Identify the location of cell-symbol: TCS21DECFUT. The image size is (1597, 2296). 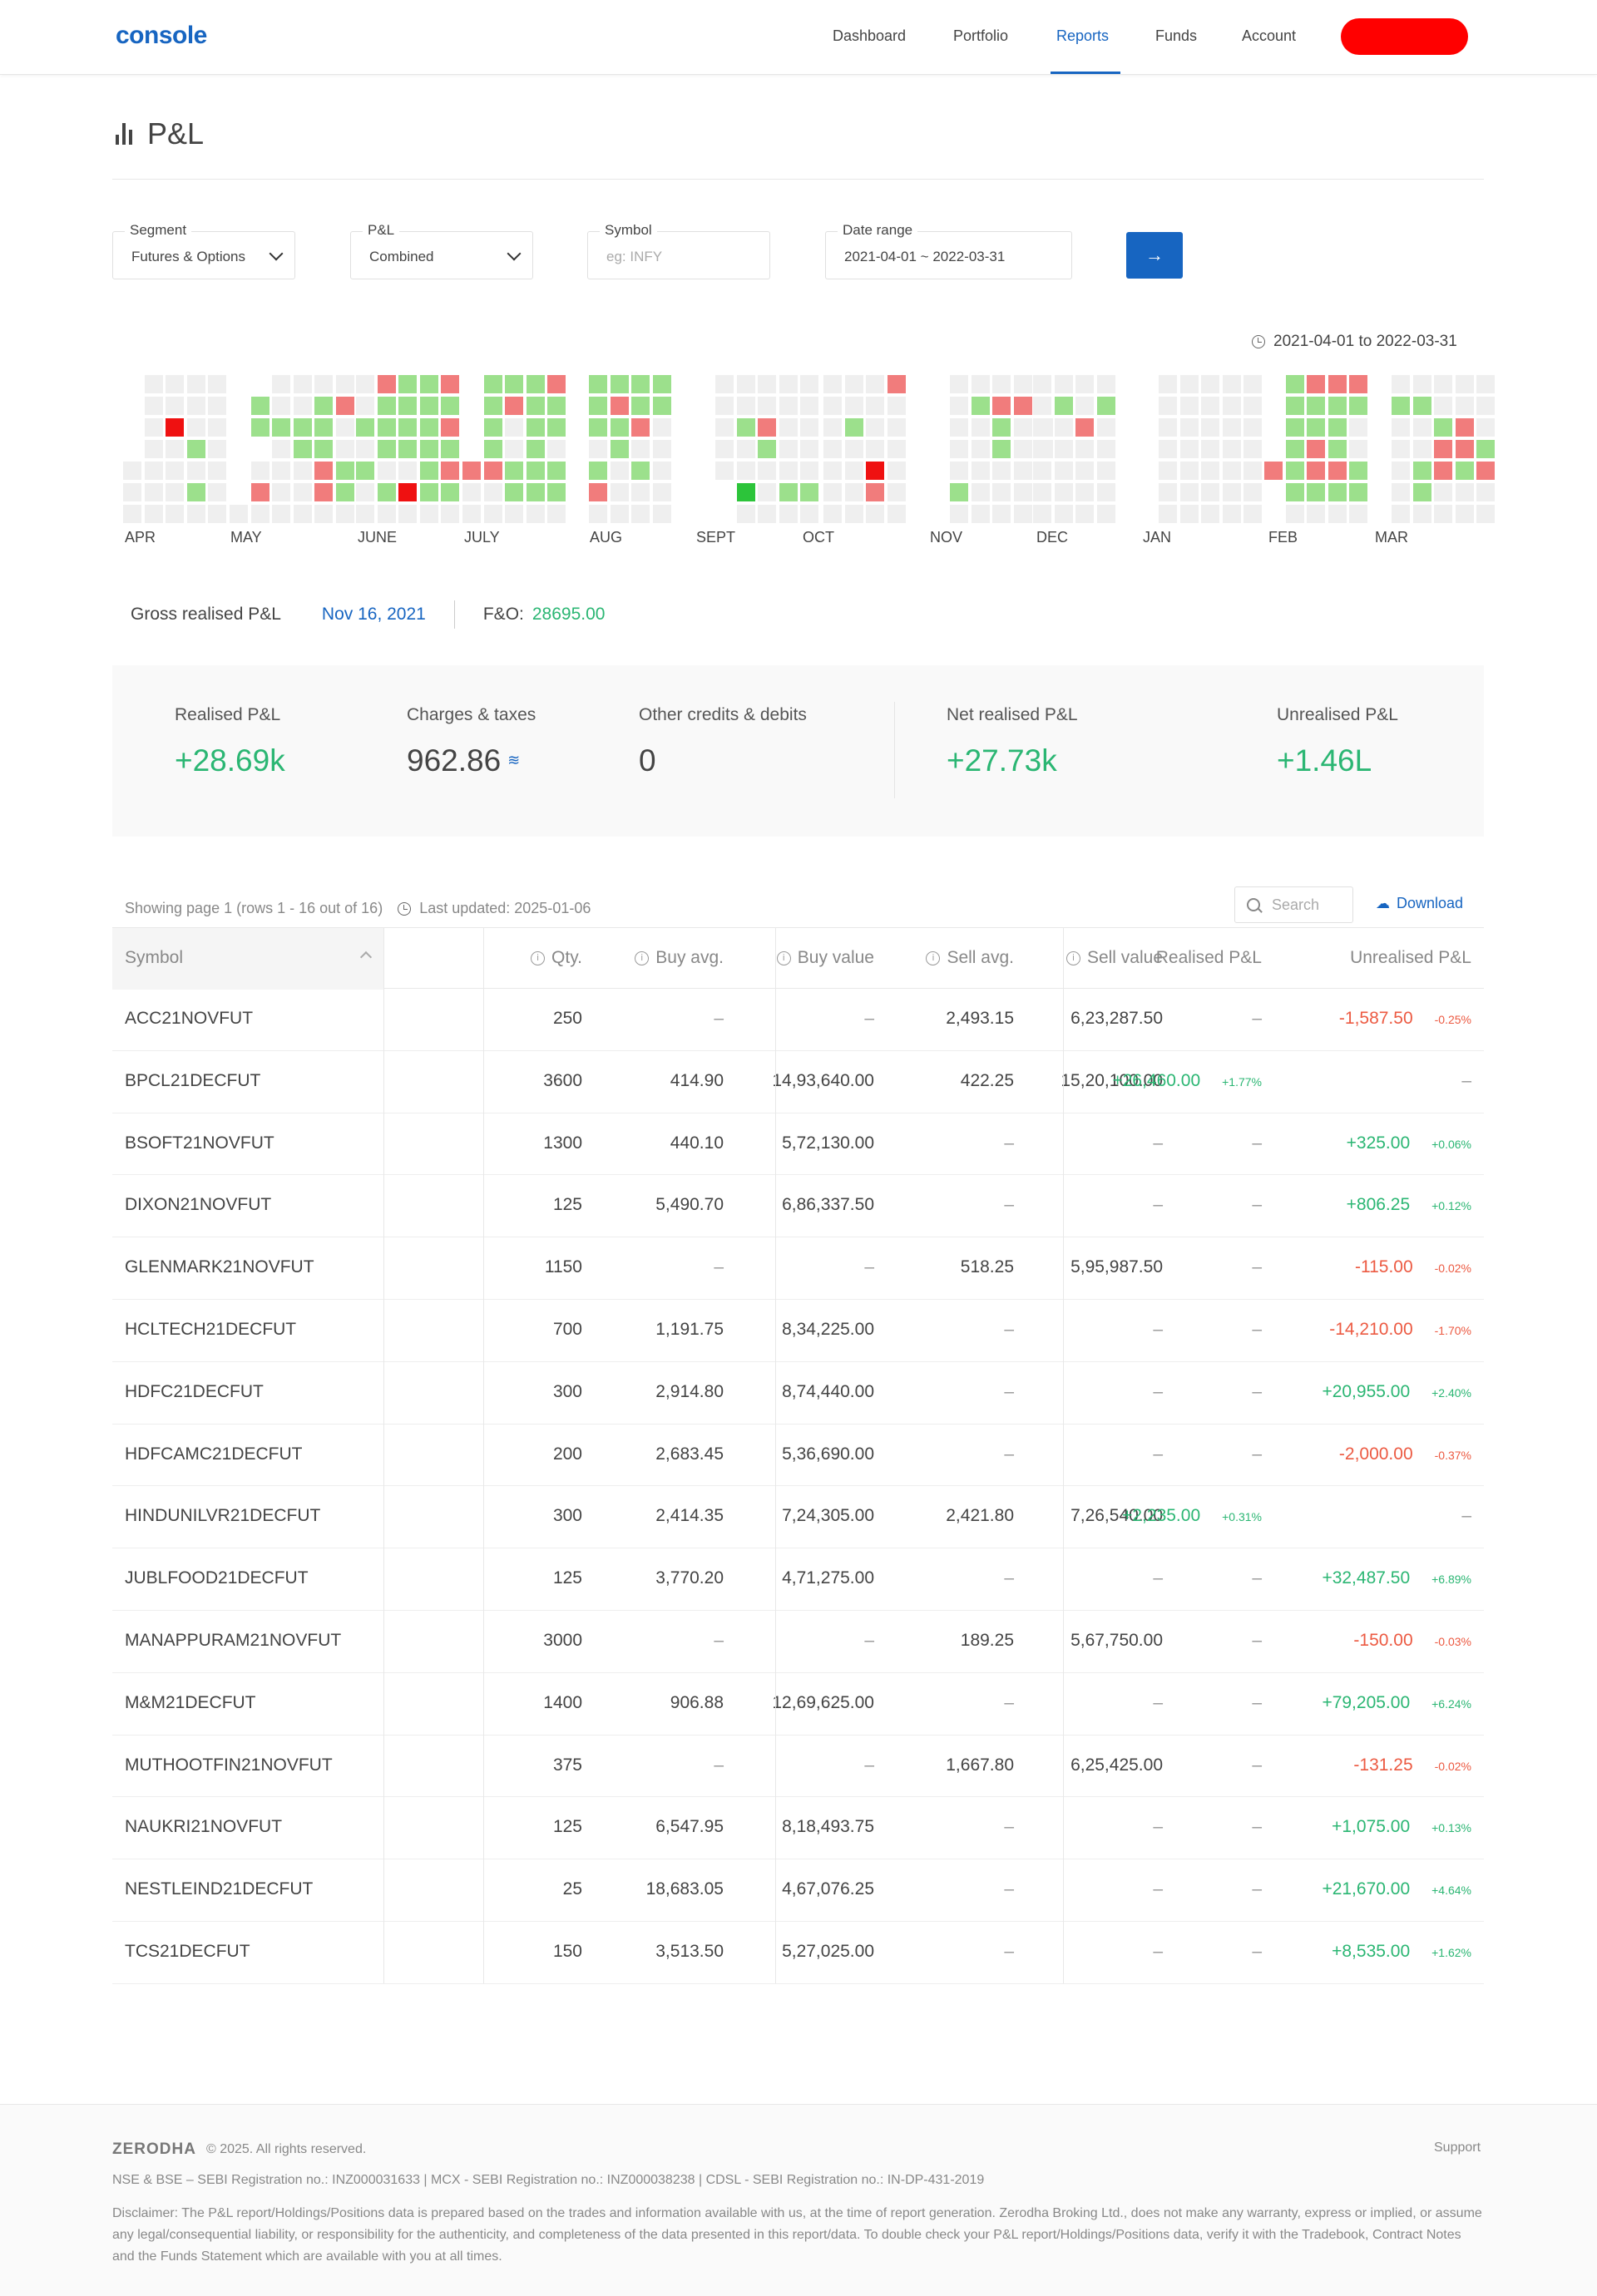
(187, 1951).